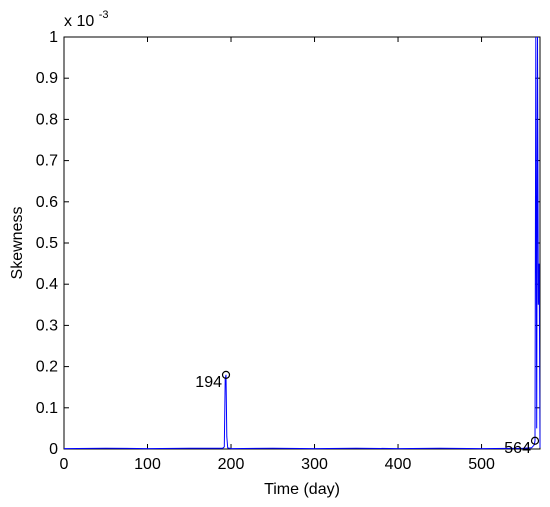  Describe the element at coordinates (47, 408) in the screenshot. I see `y-tick-label: 0.1` at that location.